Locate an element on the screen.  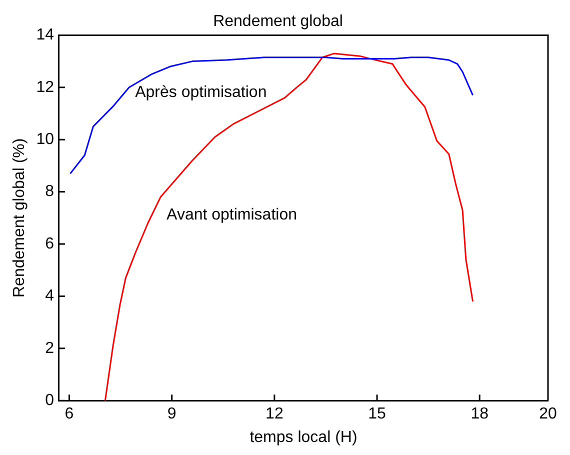
x-tick-label: 6 is located at coordinates (69, 414).